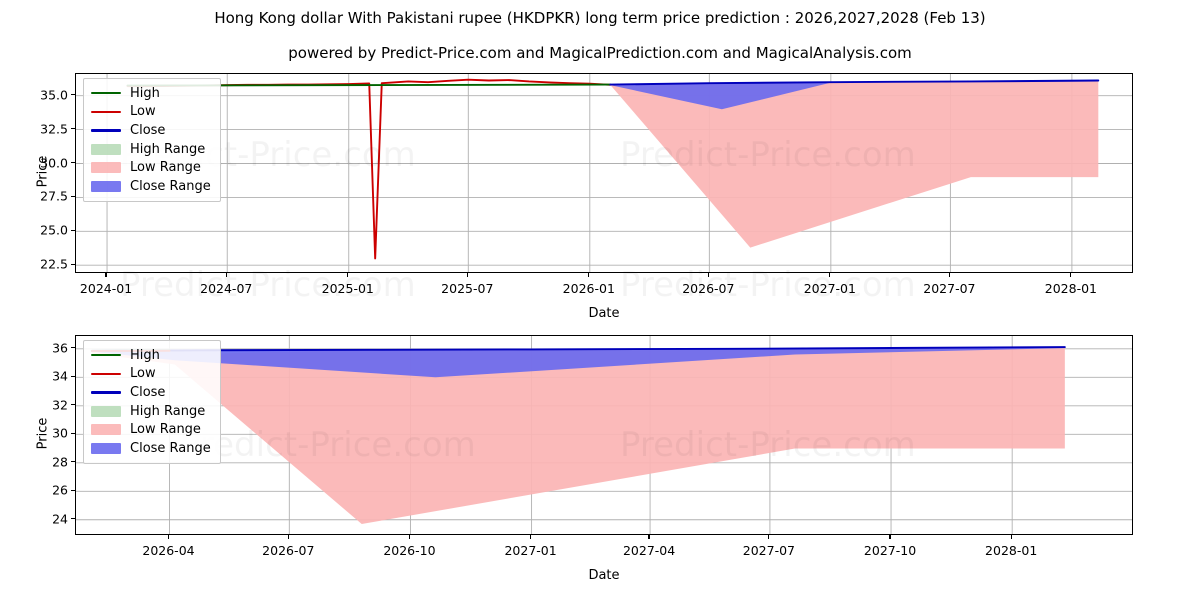 The width and height of the screenshot is (1200, 600). What do you see at coordinates (168, 550) in the screenshot?
I see `lower-x-tick-label: 2026-04` at bounding box center [168, 550].